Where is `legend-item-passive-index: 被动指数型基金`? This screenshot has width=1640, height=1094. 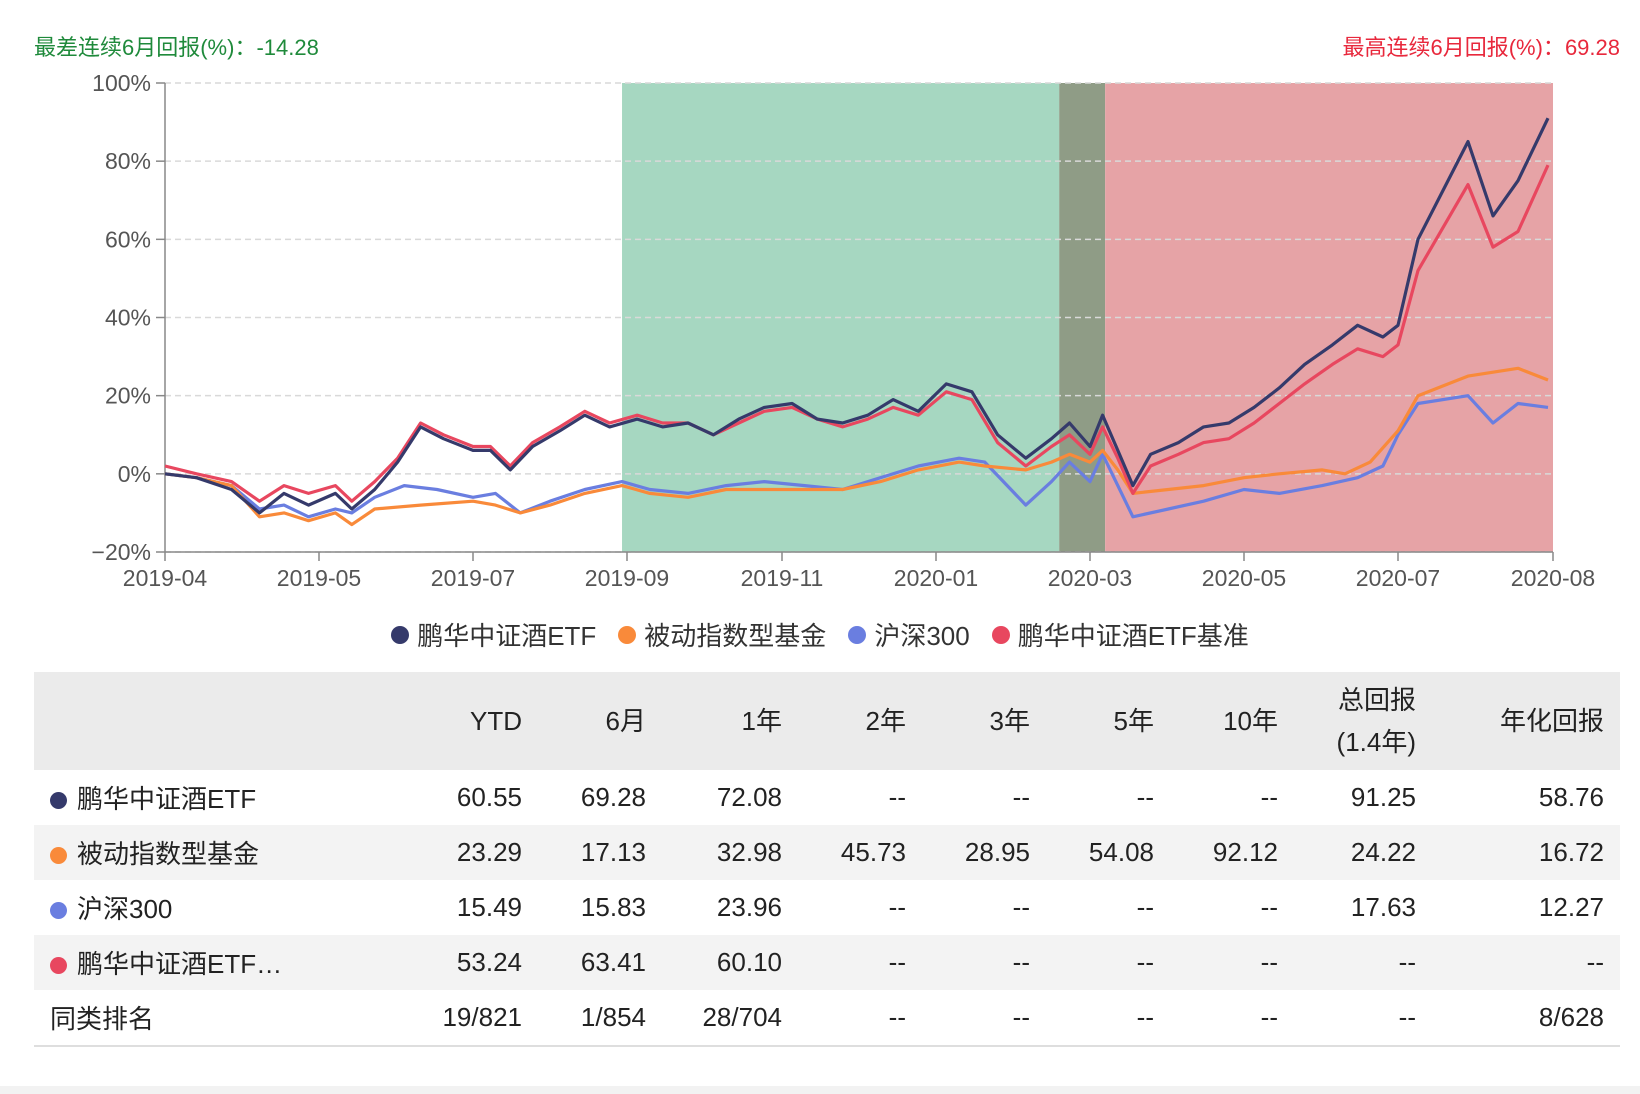
legend-item-passive-index: 被动指数型基金 is located at coordinates (722, 634).